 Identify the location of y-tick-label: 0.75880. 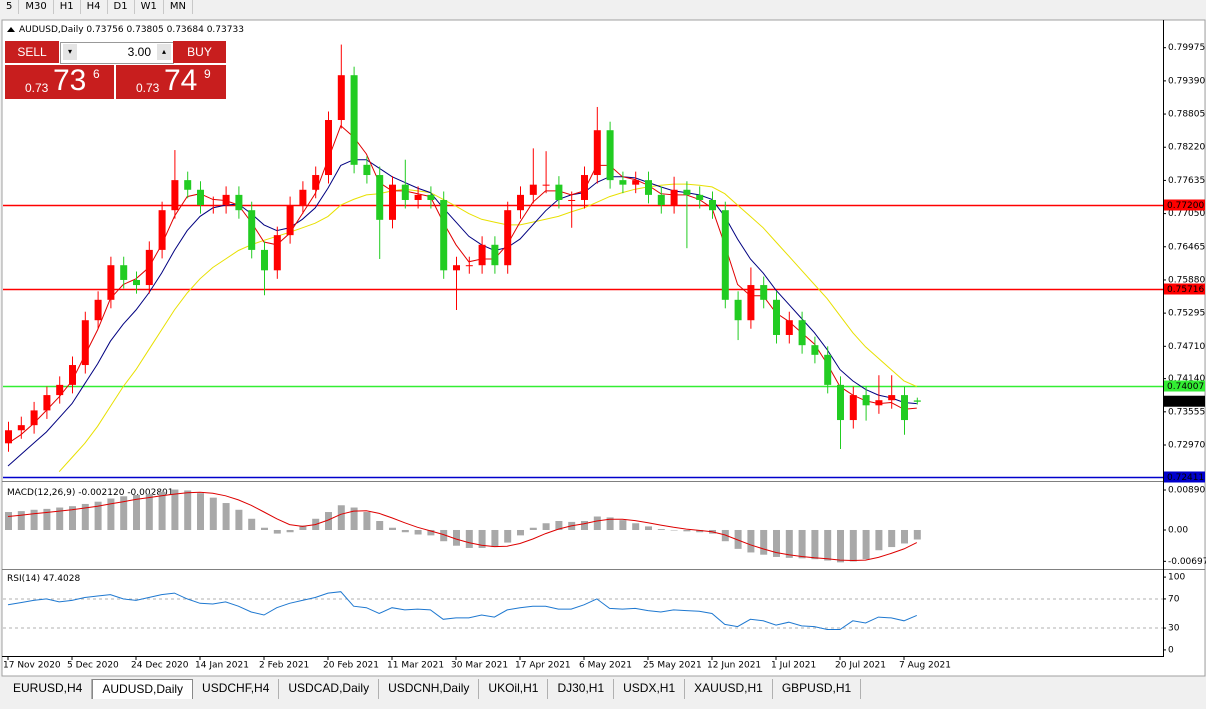
(1186, 280).